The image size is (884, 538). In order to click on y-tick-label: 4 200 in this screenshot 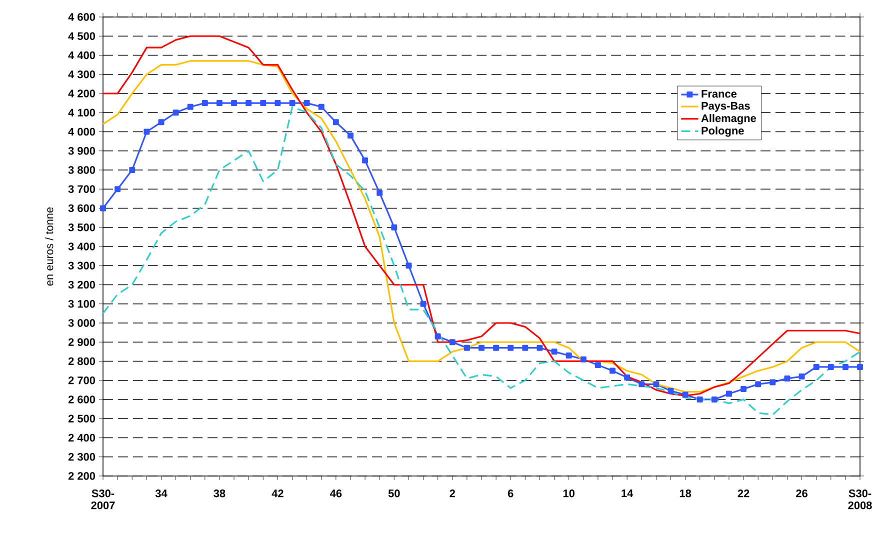, I will do `click(82, 94)`.